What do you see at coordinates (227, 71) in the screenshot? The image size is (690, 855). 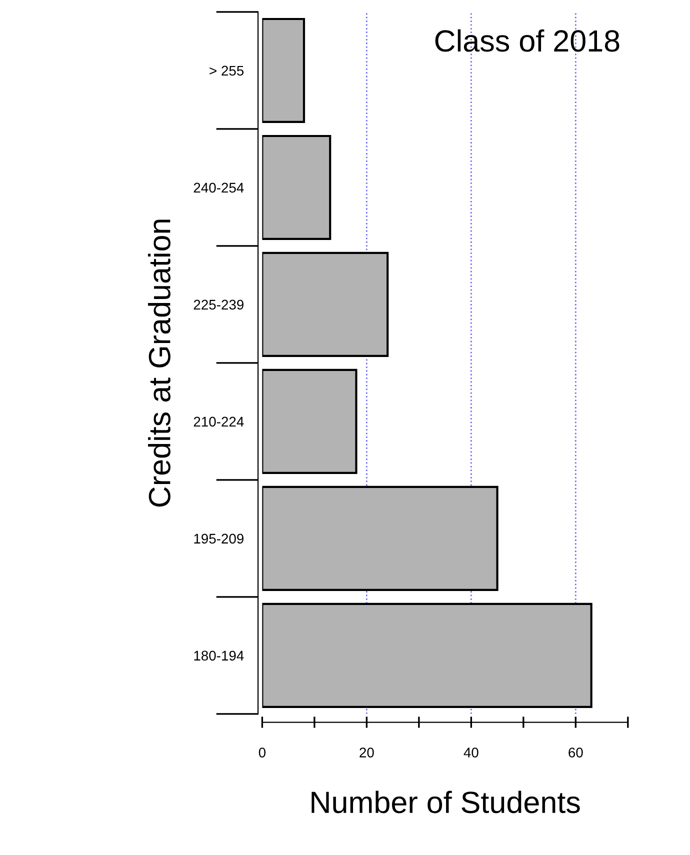 I see `y-tick-label: > 255` at bounding box center [227, 71].